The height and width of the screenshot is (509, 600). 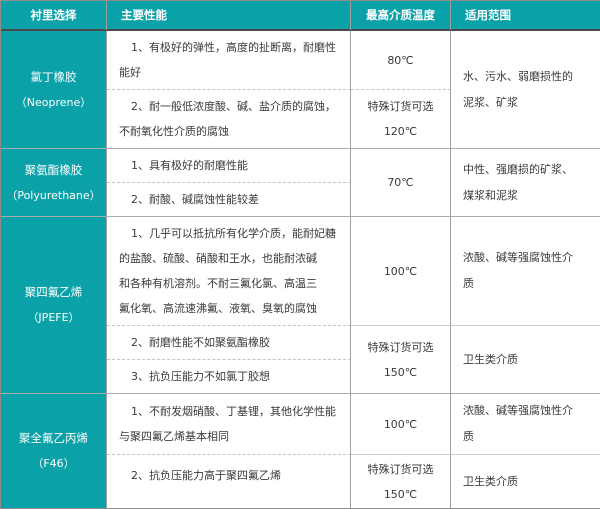 I want to click on material-name: 聚氨酯橡胶, so click(x=53, y=169).